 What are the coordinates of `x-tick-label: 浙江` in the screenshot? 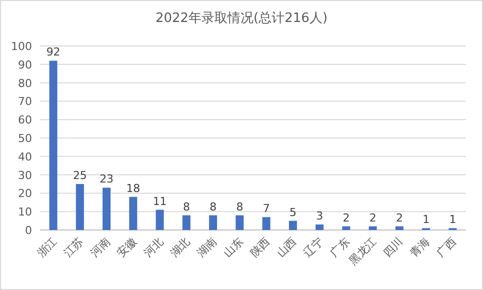 It's located at (47, 247).